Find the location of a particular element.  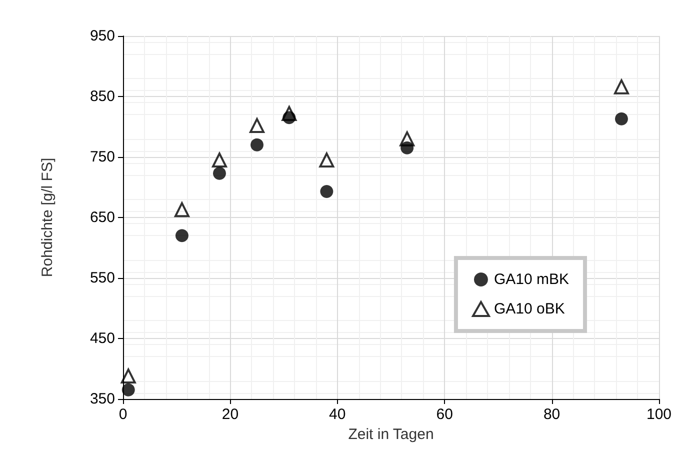

x-axis-title: Zeit in Tagen is located at coordinates (391, 434).